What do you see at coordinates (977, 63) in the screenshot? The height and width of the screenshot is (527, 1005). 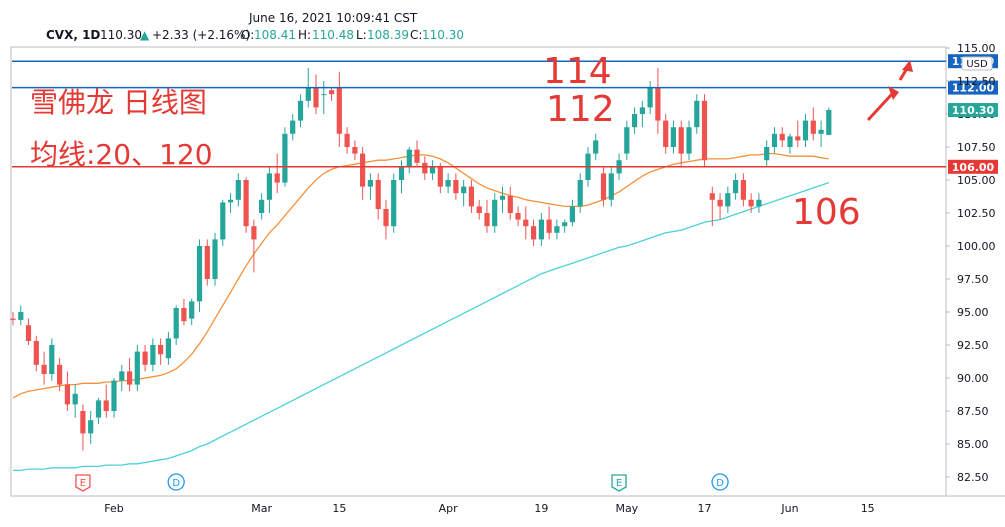 I see `currency-box` at bounding box center [977, 63].